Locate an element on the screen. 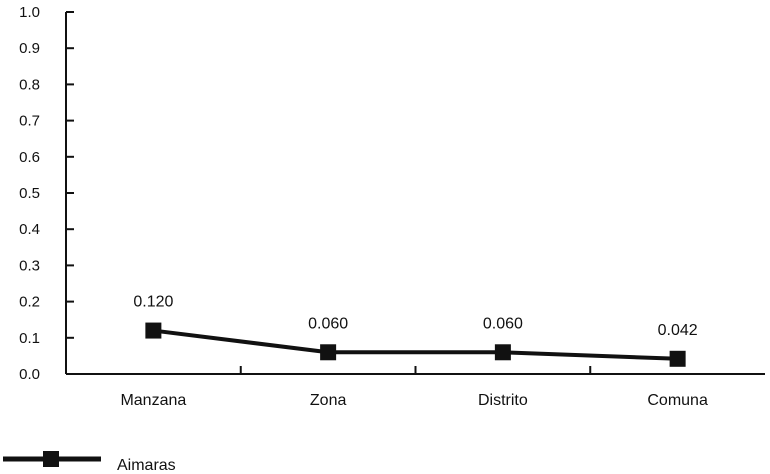 Image resolution: width=770 pixels, height=474 pixels. x-tick-label: Distrito is located at coordinates (503, 400).